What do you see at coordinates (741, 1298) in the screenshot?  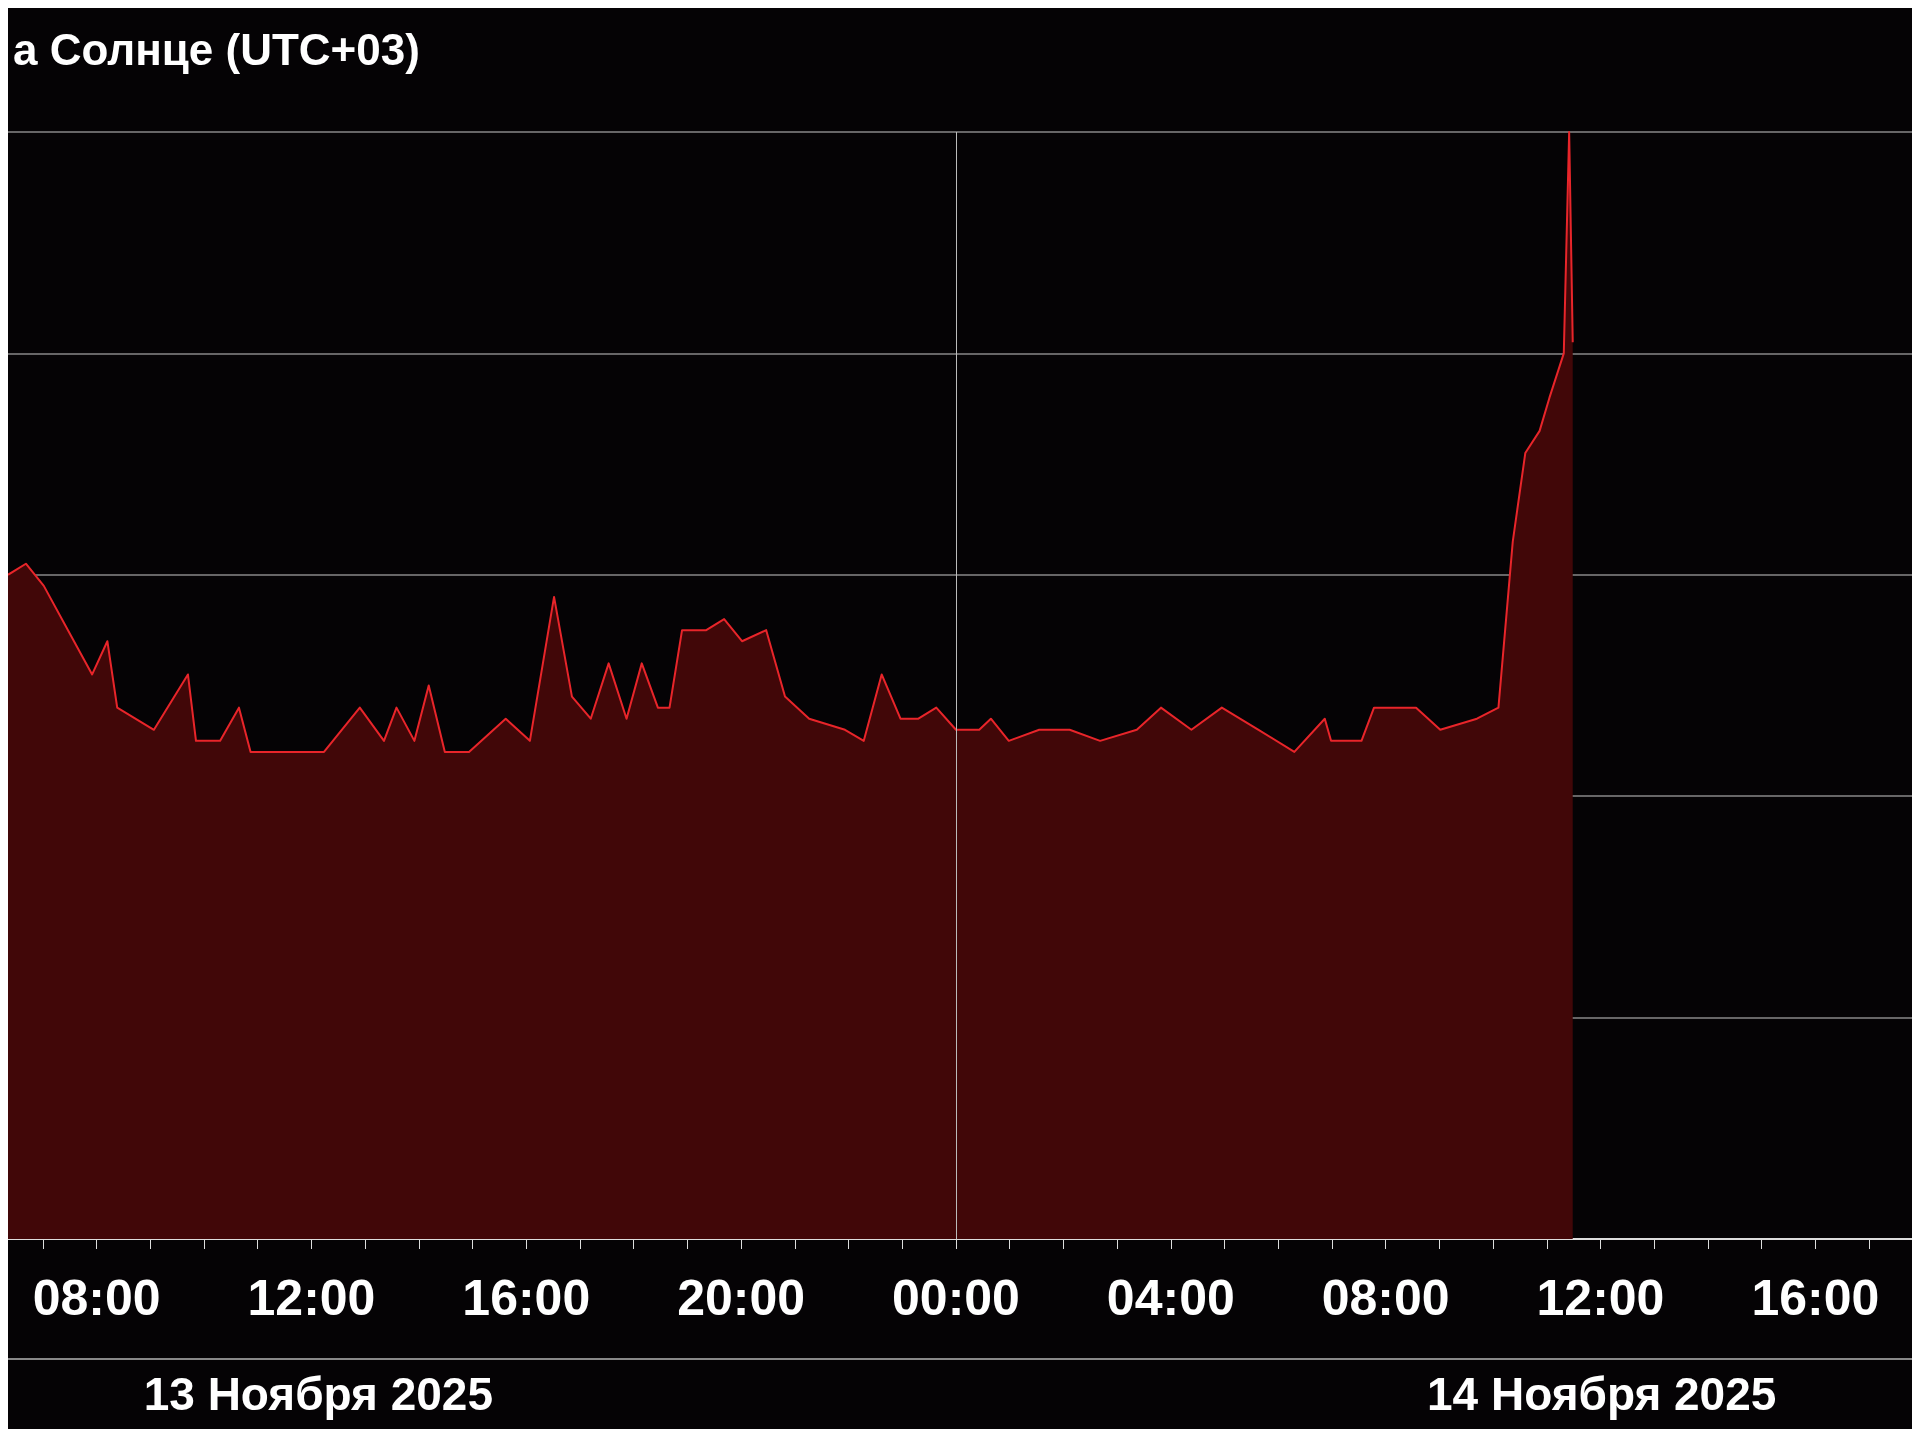 I see `x-tick-label: 20:00` at bounding box center [741, 1298].